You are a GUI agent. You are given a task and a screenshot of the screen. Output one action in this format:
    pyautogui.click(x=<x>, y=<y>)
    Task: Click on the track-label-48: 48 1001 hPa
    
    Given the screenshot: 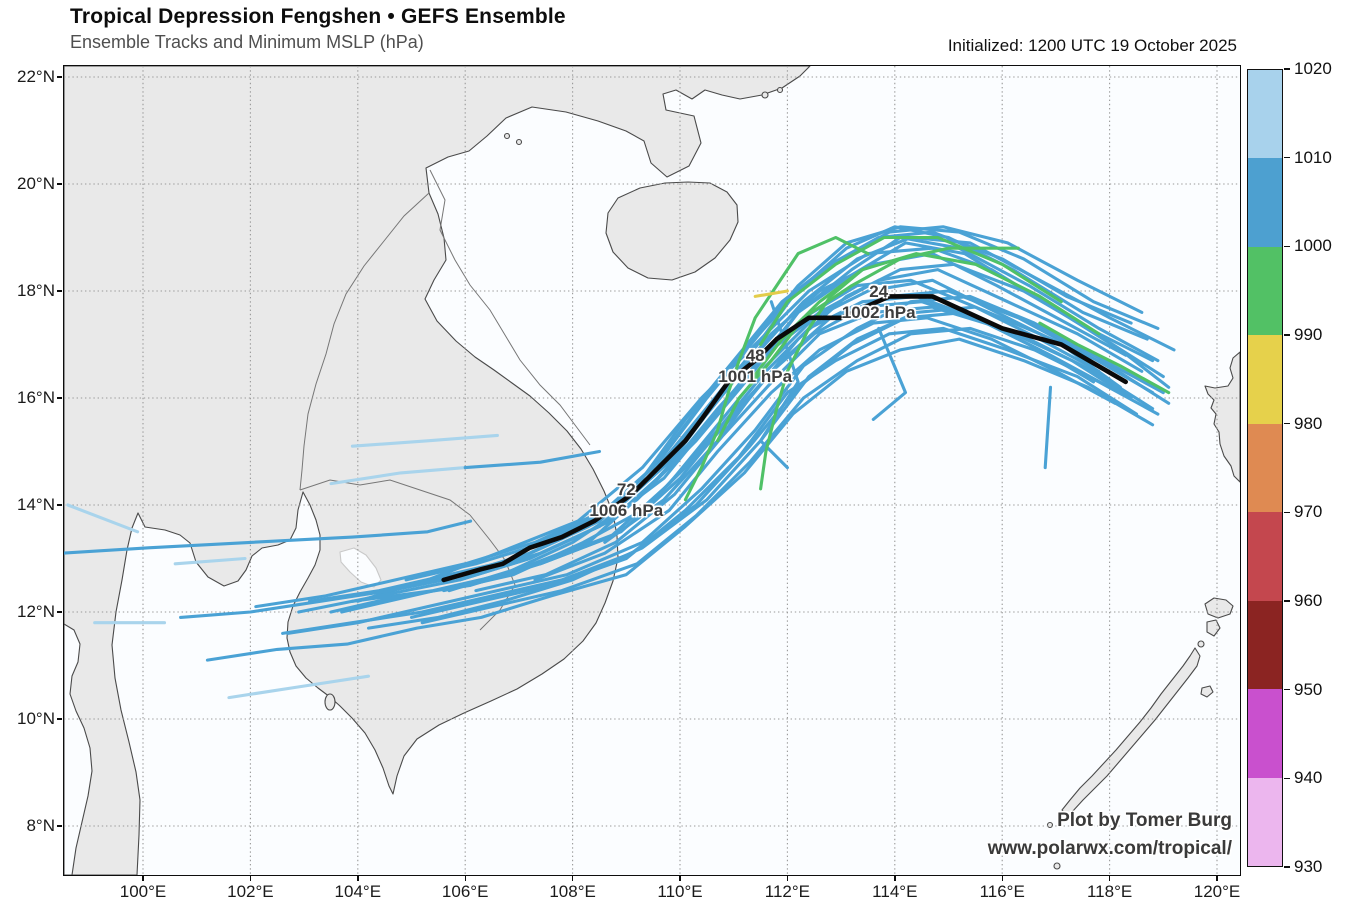 What is the action you would take?
    pyautogui.click(x=755, y=366)
    